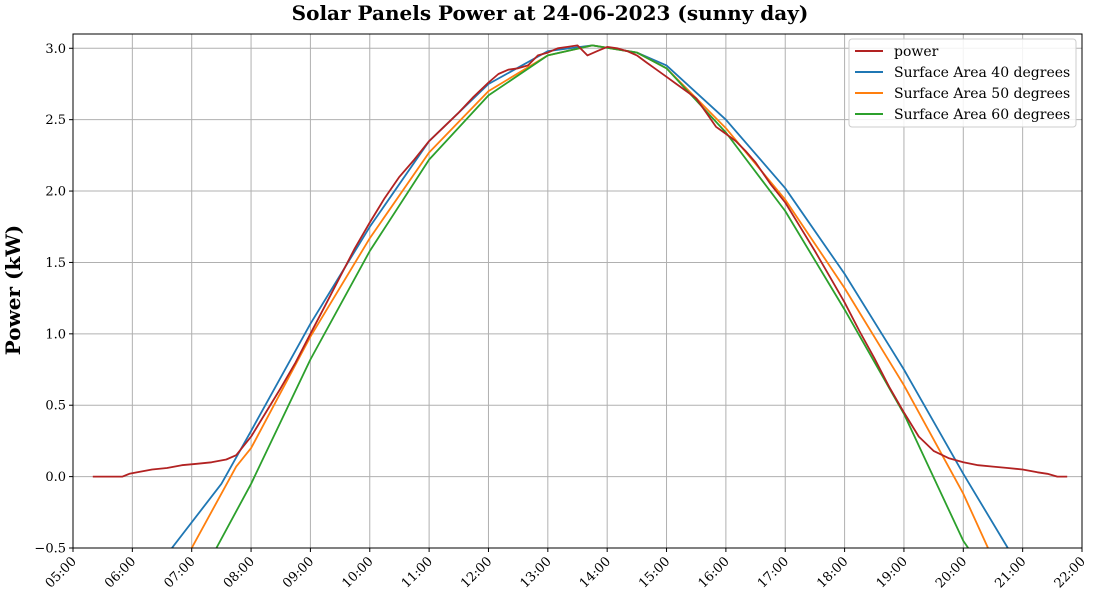 This screenshot has width=1100, height=600. What do you see at coordinates (982, 73) in the screenshot?
I see `legend-entry: Surface Area 40 degrees` at bounding box center [982, 73].